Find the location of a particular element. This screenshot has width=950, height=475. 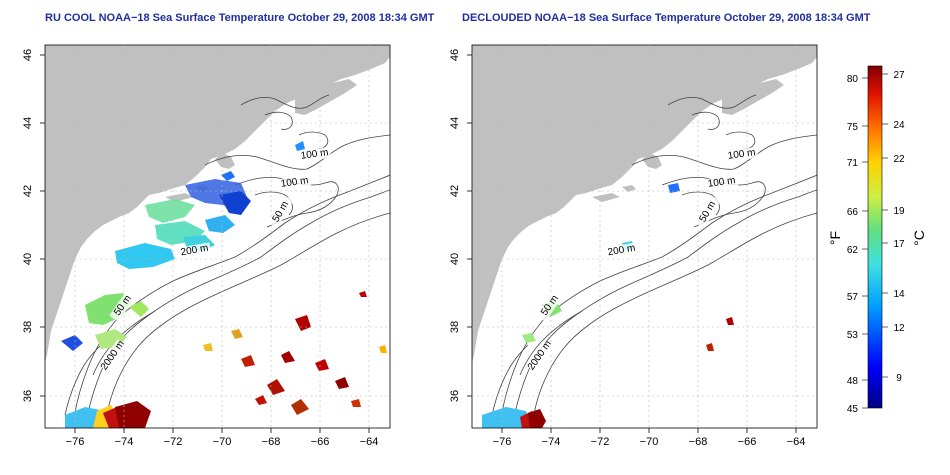

colorbar-c-label: 24 is located at coordinates (899, 125).